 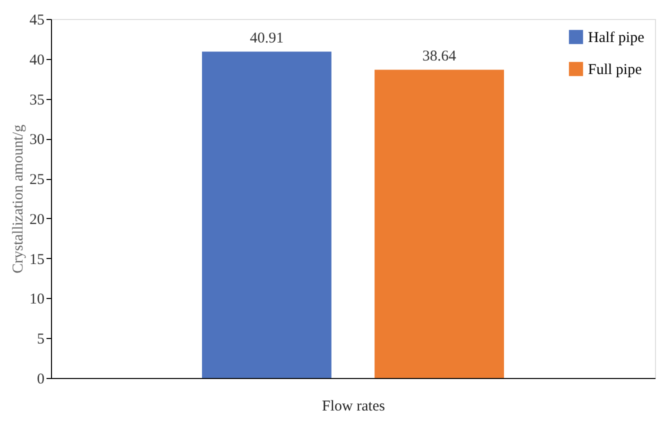 I want to click on y-axis-title: Crystallization amount/g, so click(x=18, y=199).